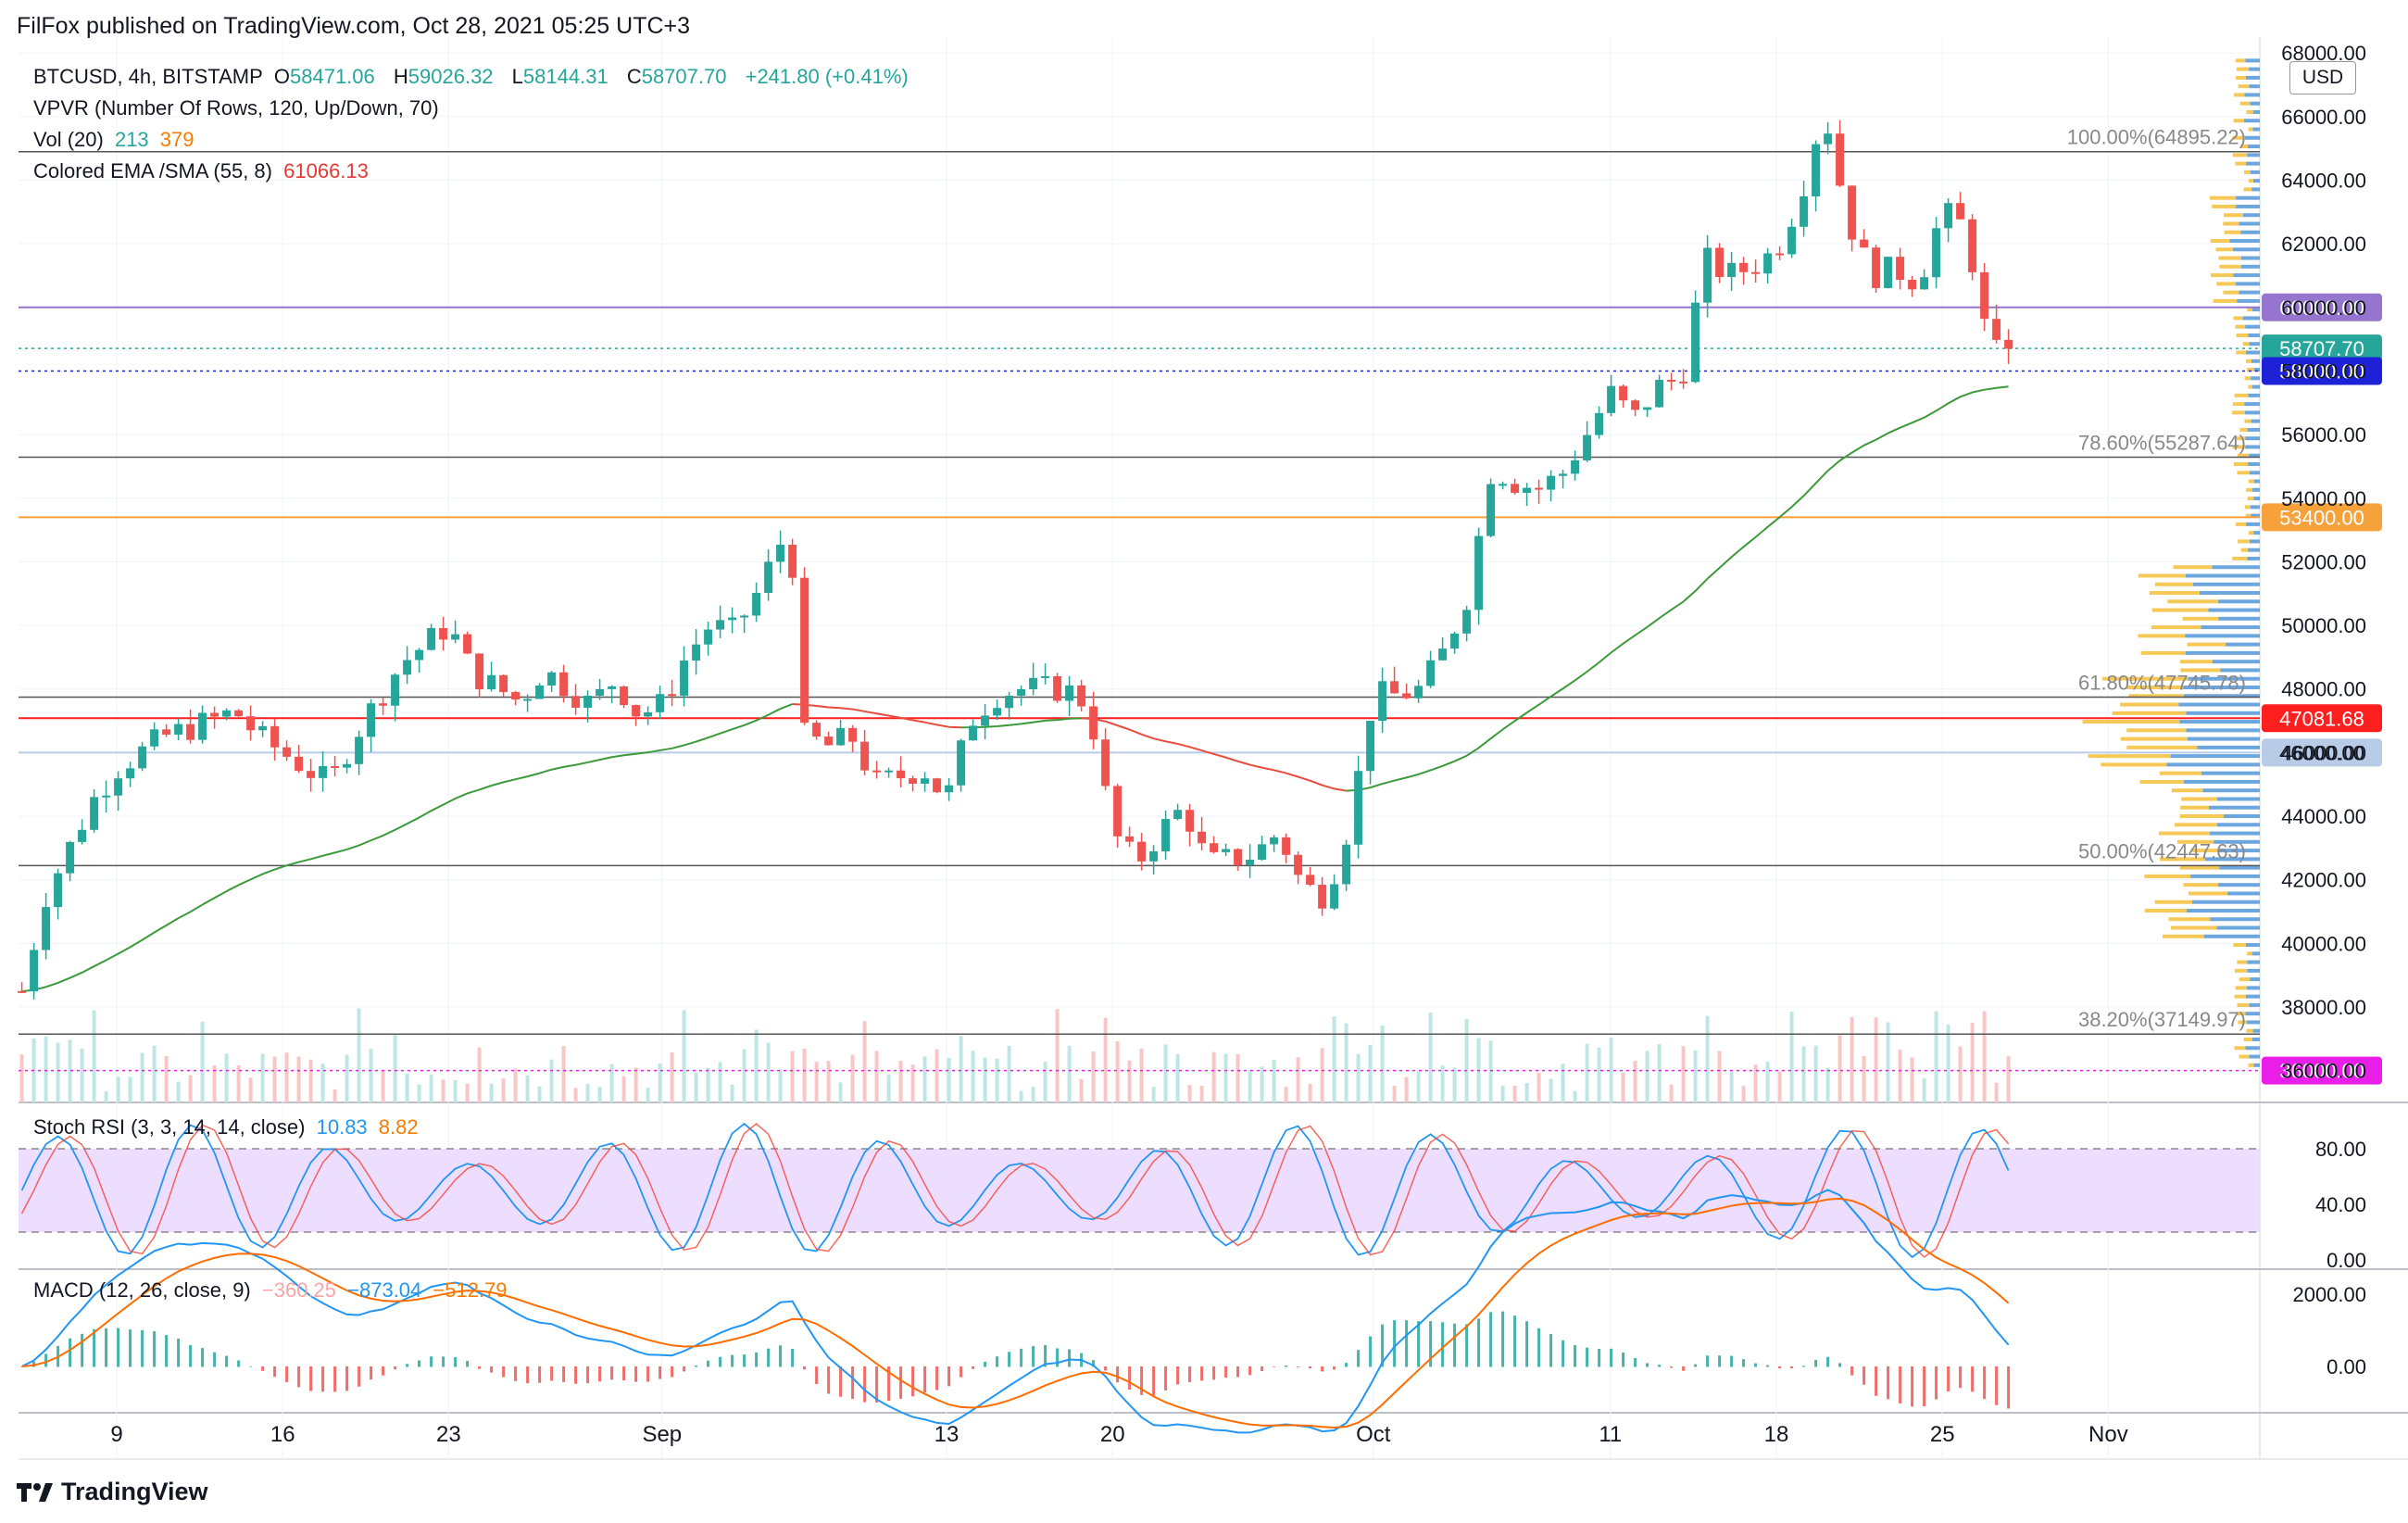 The width and height of the screenshot is (2408, 1523). Describe the element at coordinates (1943, 1434) in the screenshot. I see `time-tick-label: 25` at that location.